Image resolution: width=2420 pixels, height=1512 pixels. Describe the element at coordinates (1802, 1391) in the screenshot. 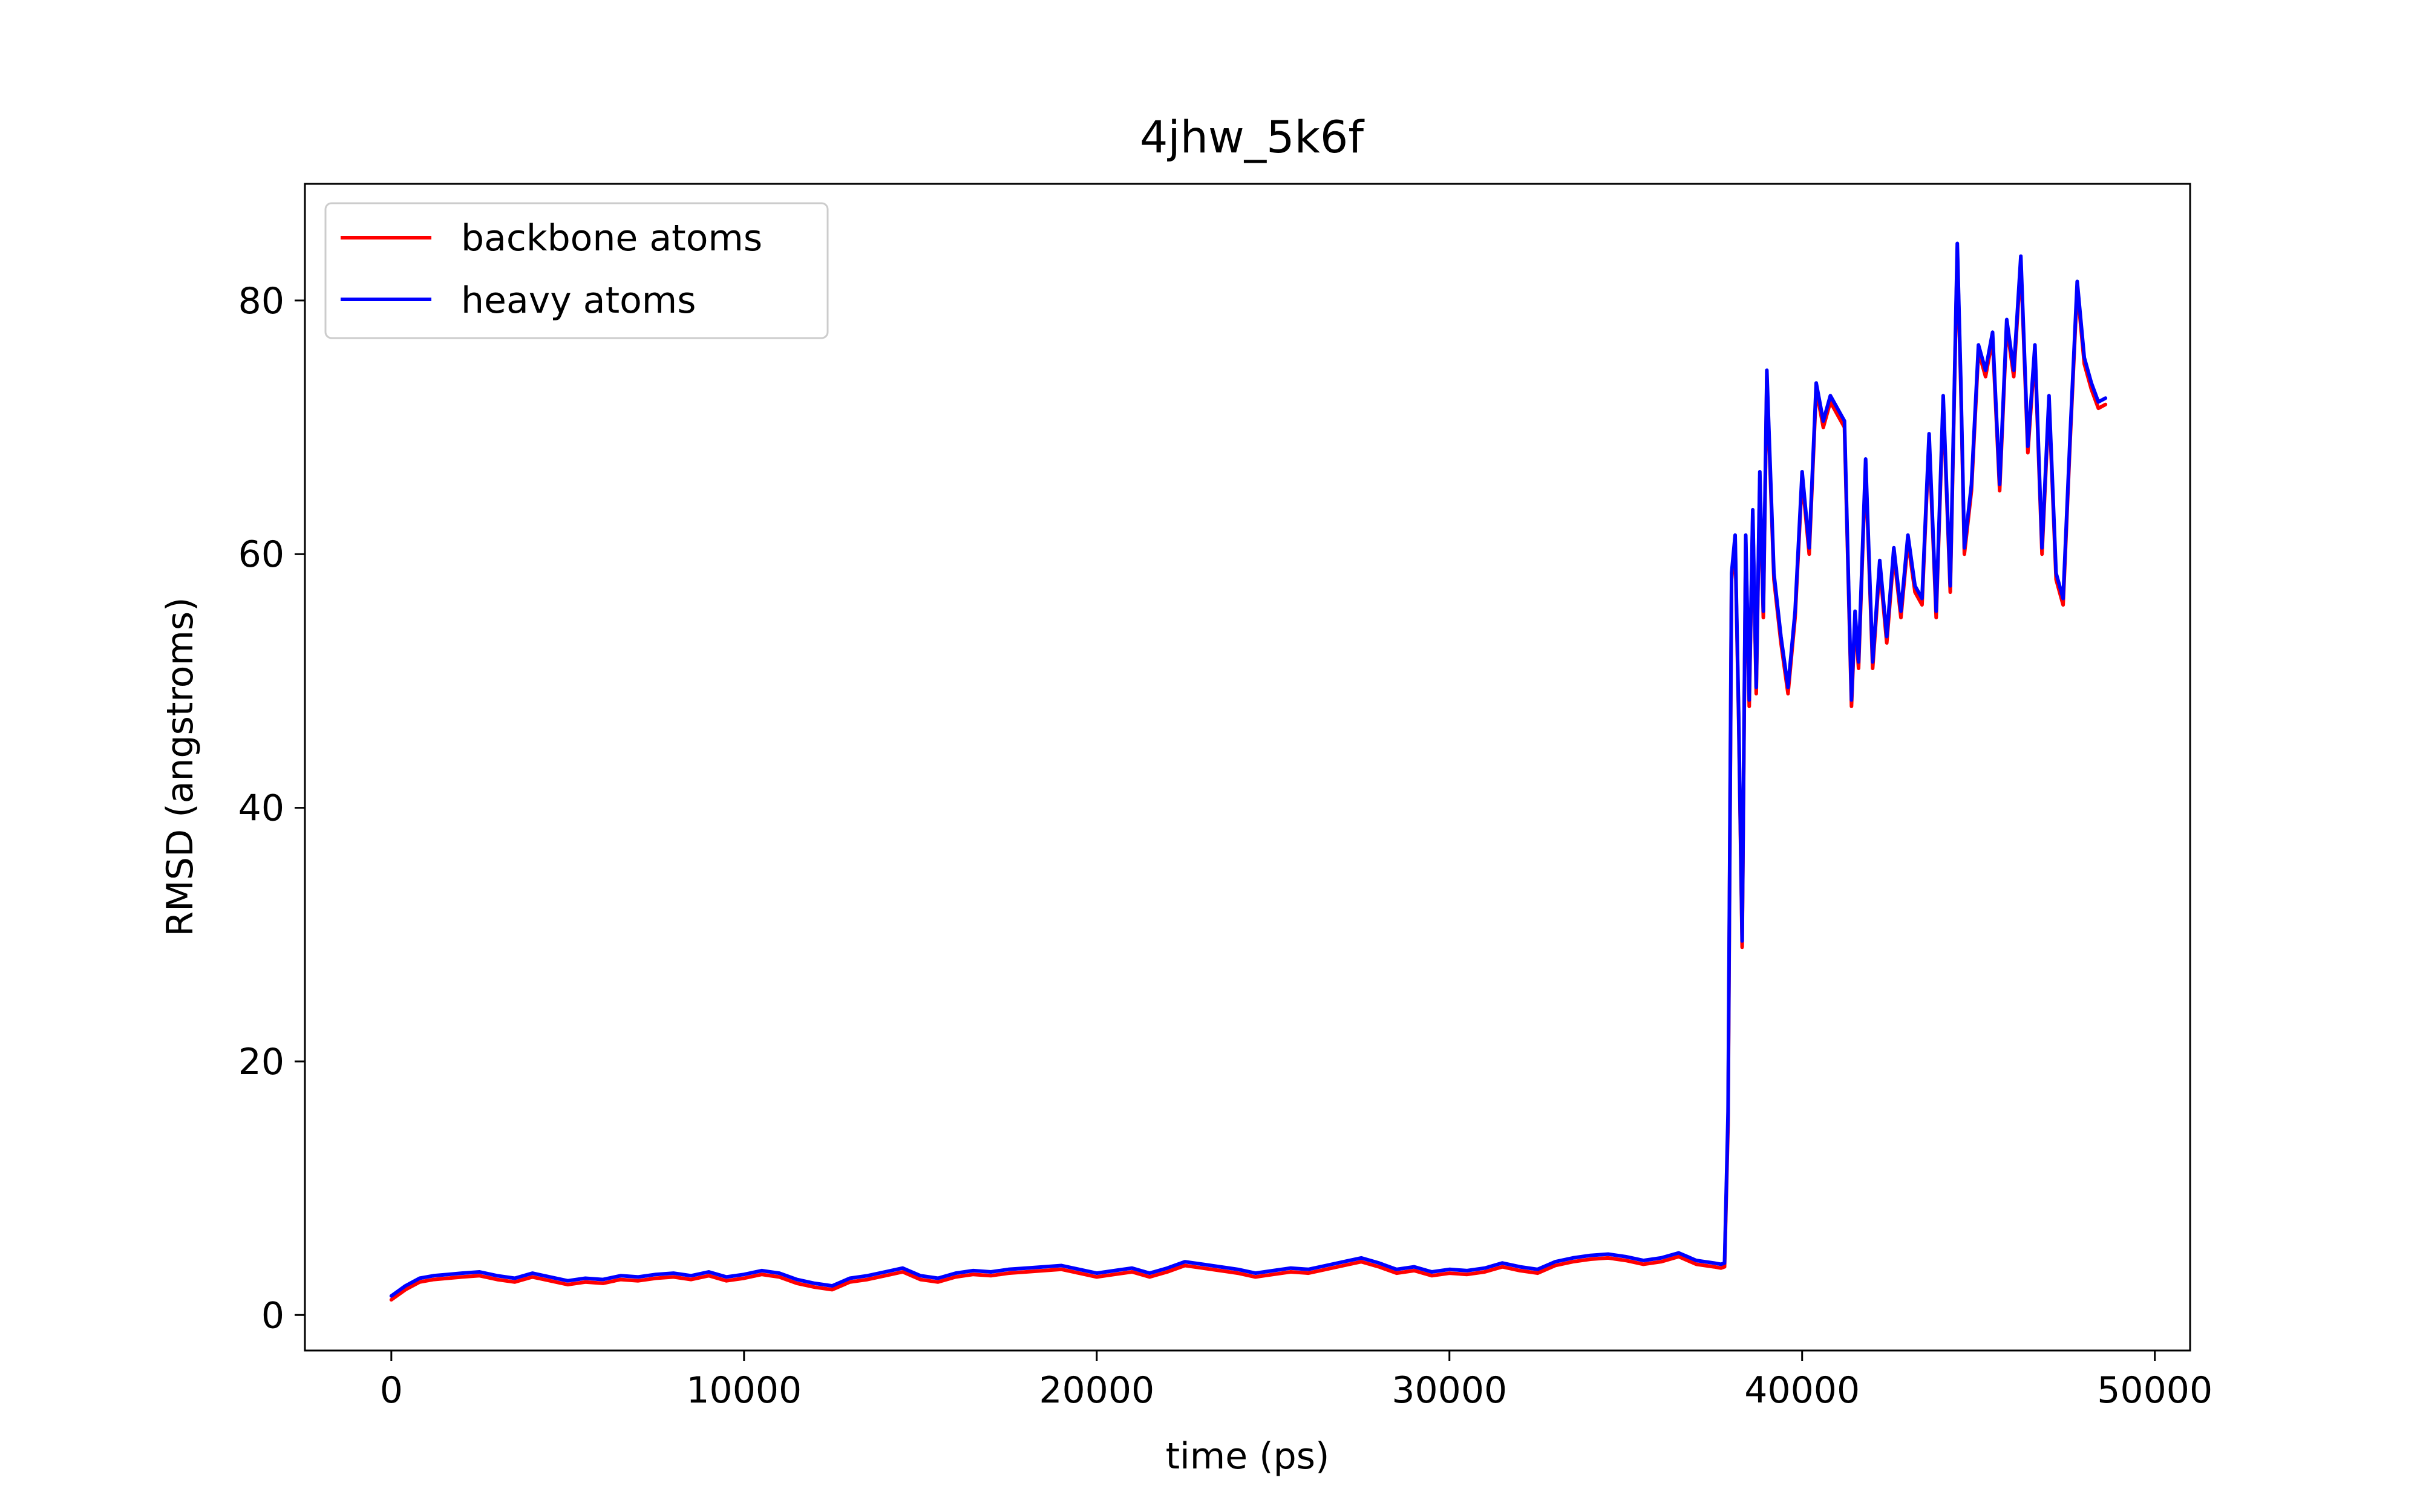

I see `x-tick-label: 40000` at that location.